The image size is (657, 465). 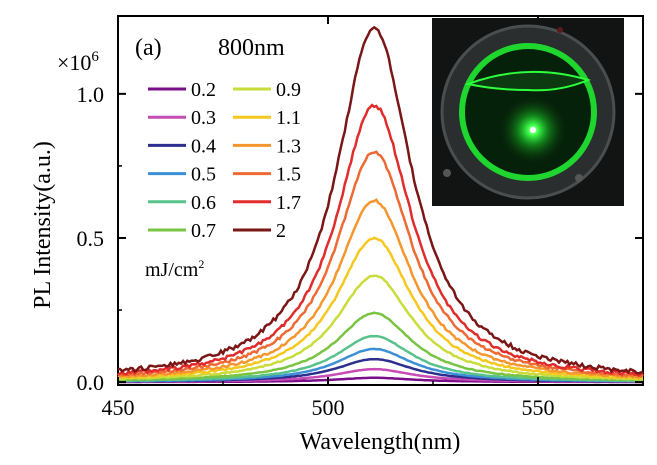 I want to click on x-tick-label: 550, so click(x=538, y=407).